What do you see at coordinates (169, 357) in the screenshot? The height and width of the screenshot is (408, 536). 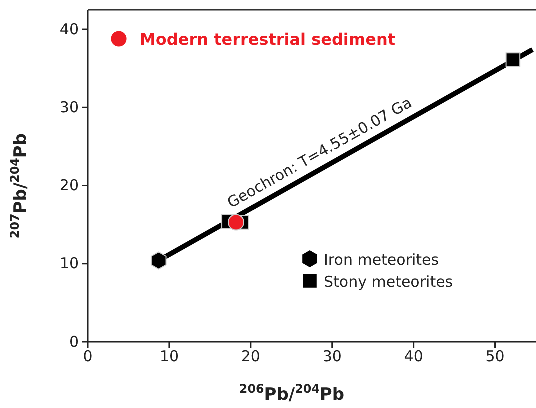 I see `x-tick-label: 10` at bounding box center [169, 357].